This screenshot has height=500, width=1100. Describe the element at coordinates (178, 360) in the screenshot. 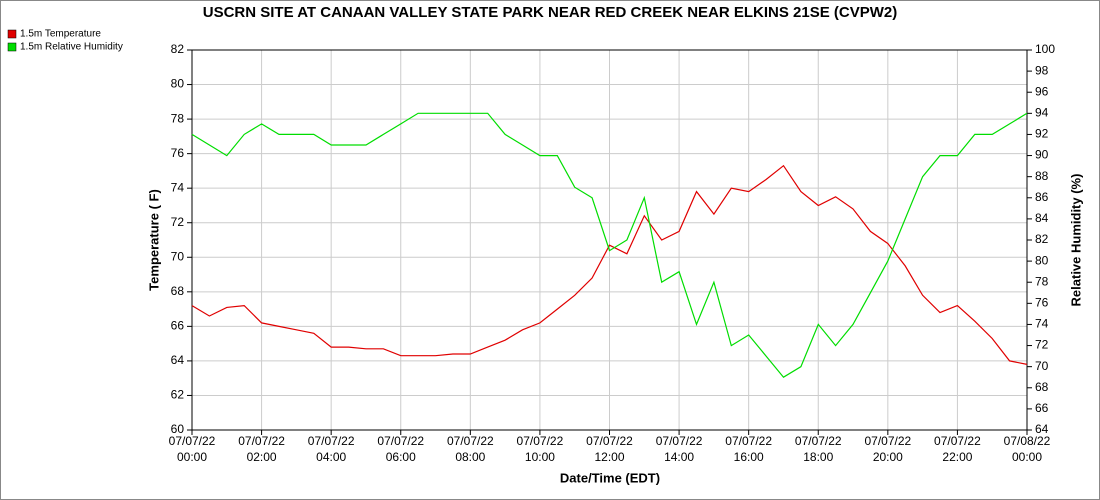

I see `y-tick-label: 64` at that location.